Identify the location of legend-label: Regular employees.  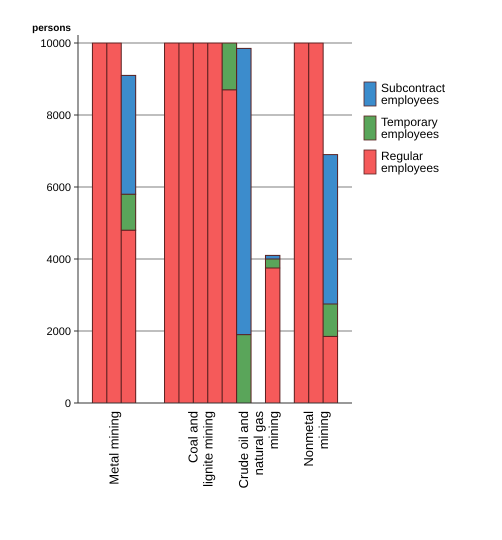
(410, 162).